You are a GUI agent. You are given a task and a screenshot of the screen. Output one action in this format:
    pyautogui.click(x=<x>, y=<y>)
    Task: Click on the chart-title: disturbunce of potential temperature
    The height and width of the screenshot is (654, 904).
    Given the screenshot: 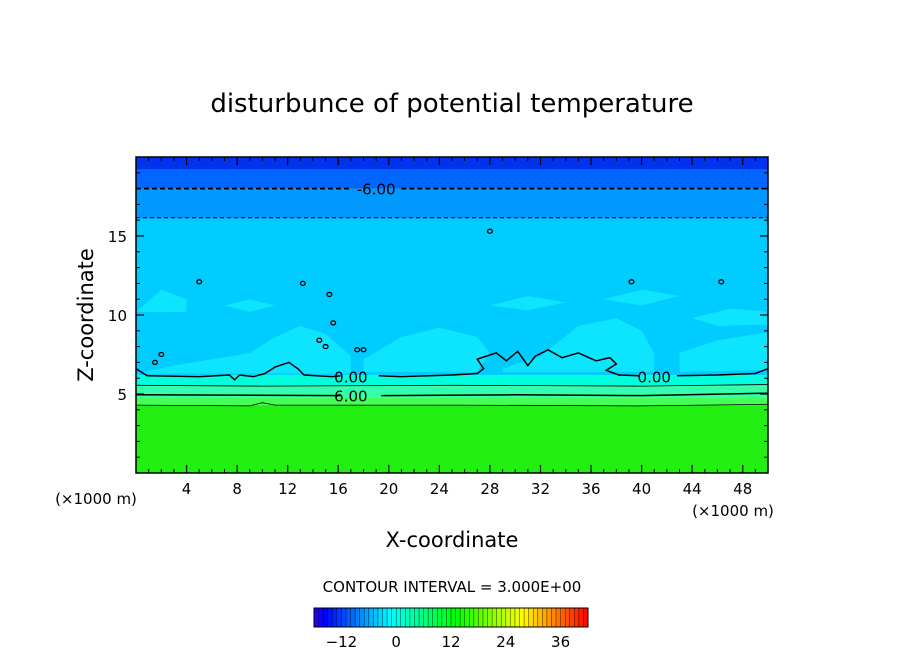 What is the action you would take?
    pyautogui.click(x=451, y=104)
    